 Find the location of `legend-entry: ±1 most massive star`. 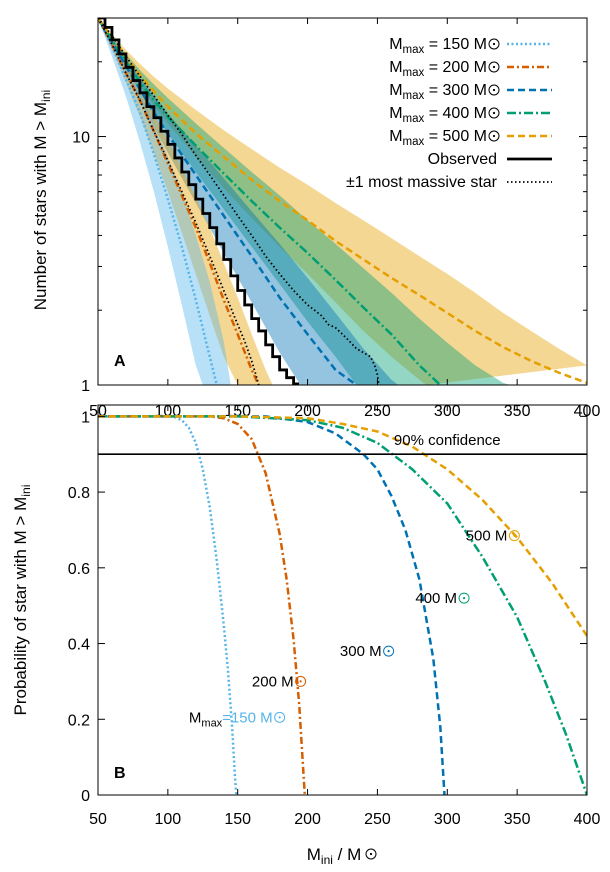

legend-entry: ±1 most massive star is located at coordinates (449, 182).